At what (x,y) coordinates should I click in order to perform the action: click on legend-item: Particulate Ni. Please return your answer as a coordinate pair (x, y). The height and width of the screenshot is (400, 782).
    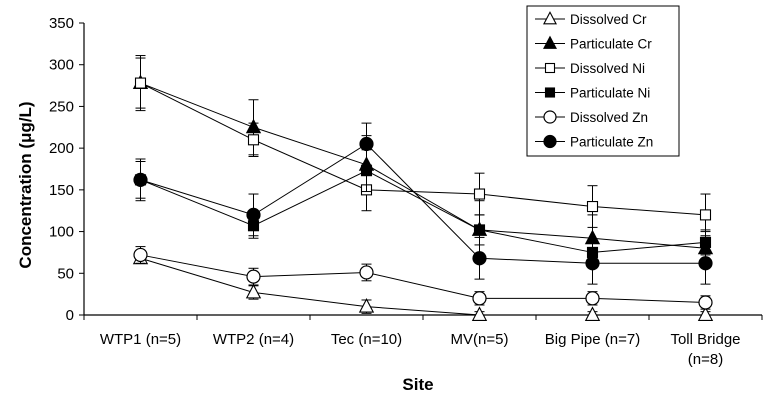
    Looking at the image, I should click on (592, 93).